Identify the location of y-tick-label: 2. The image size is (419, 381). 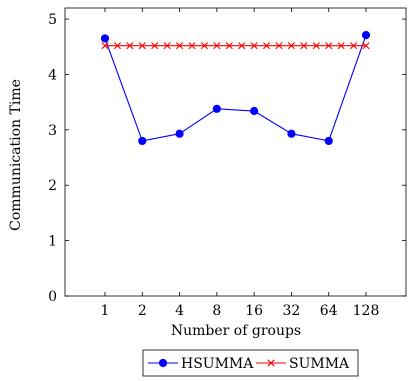
(52, 186).